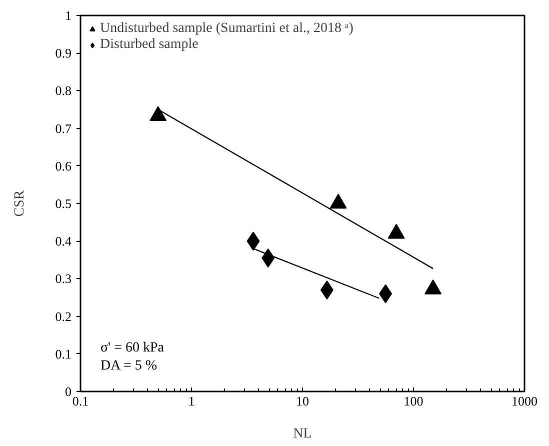  What do you see at coordinates (63, 166) in the screenshot?
I see `y-tick-label: 0.6` at bounding box center [63, 166].